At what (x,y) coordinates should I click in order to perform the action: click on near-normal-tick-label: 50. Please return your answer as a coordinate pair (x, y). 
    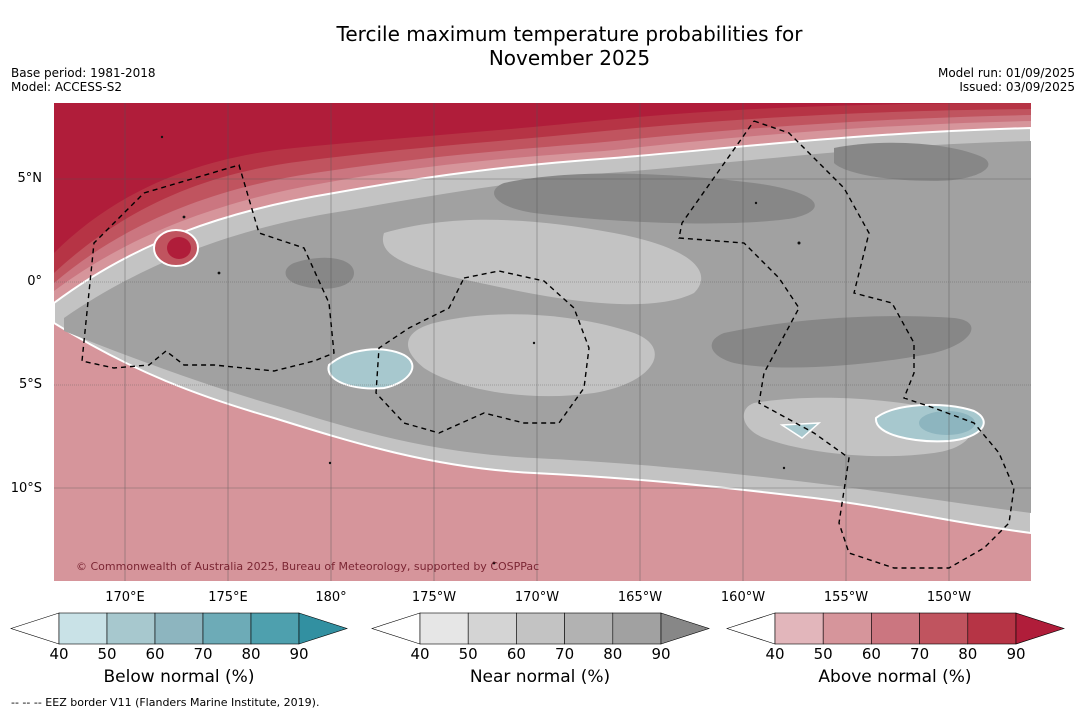
    Looking at the image, I should click on (468, 654).